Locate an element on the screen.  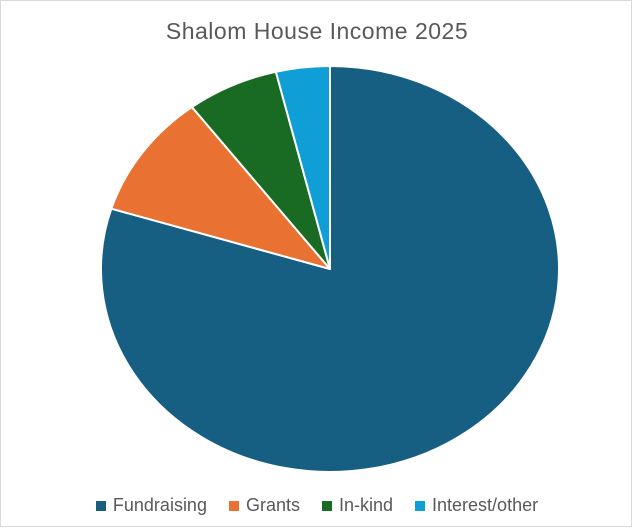
legend: Fundraising Grants In-kind Interest/other is located at coordinates (317, 505).